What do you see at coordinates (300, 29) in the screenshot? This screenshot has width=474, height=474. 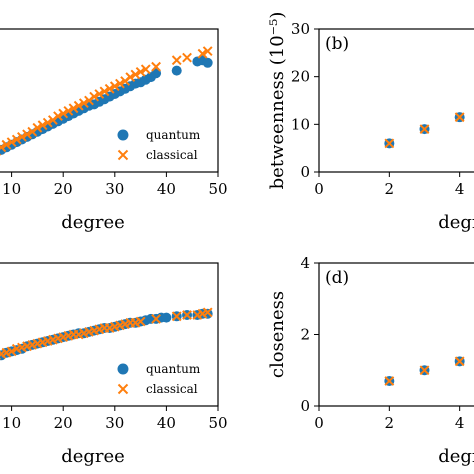 I see `y-tick-label: 30` at bounding box center [300, 29].